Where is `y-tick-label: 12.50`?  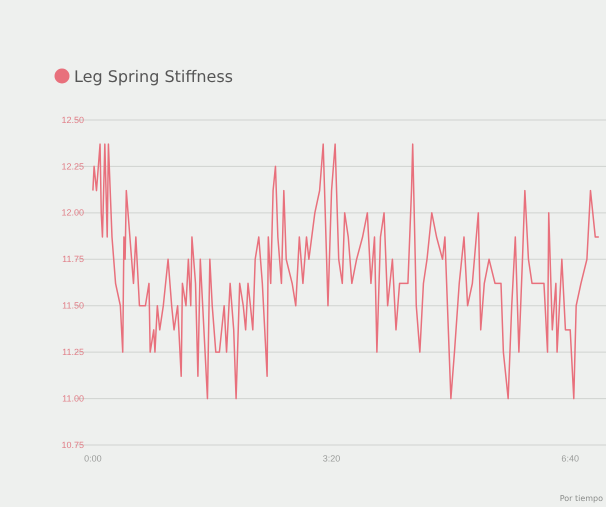
y-tick-label: 12.50 is located at coordinates (72, 119).